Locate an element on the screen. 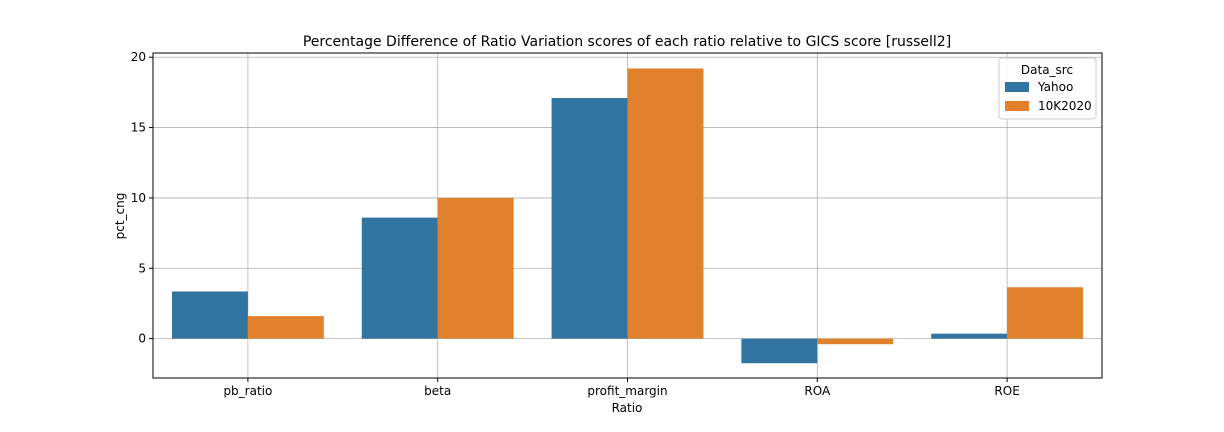 This screenshot has height=432, width=1224. x-tick-label-beta: beta is located at coordinates (437, 391).